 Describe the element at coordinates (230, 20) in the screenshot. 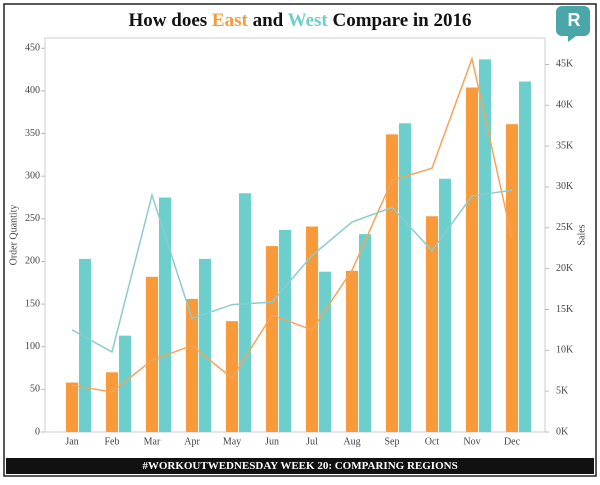

I see `title-east: East` at that location.